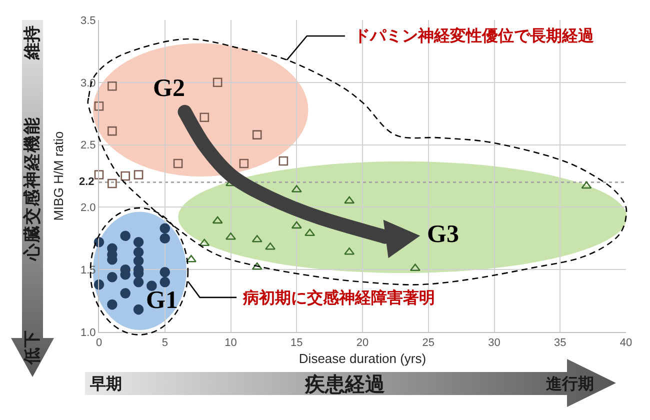 The height and width of the screenshot is (420, 650). What do you see at coordinates (88, 146) in the screenshot?
I see `y-tick-label: 2.5` at bounding box center [88, 146].